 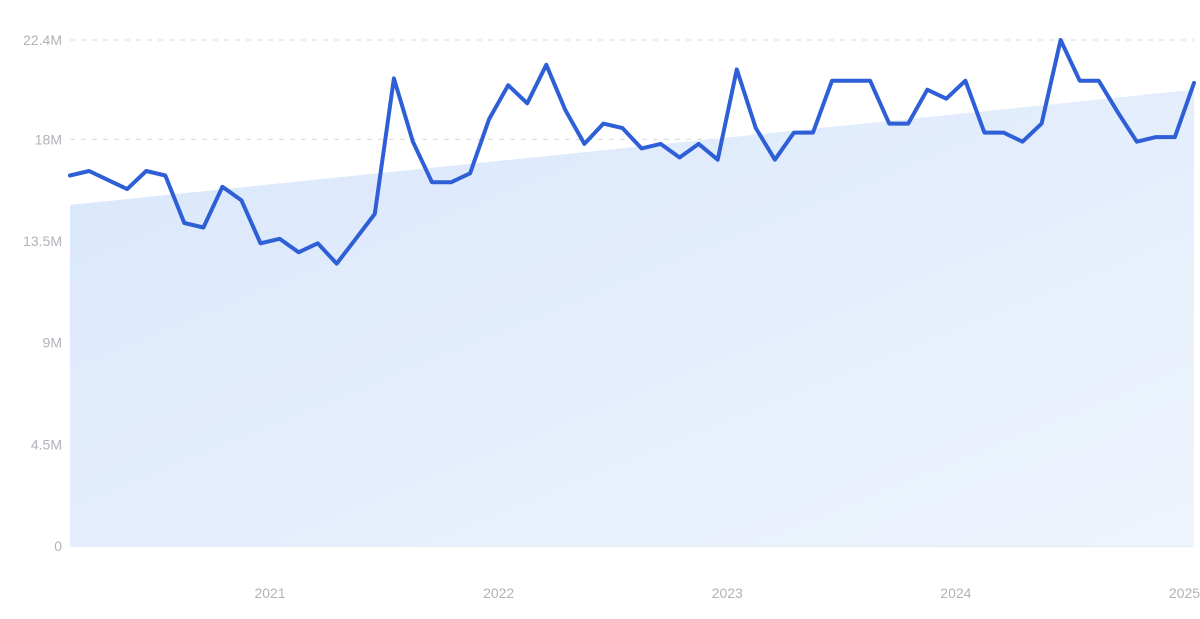 What do you see at coordinates (42, 241) in the screenshot?
I see `y-tick-label: 13.5M` at bounding box center [42, 241].